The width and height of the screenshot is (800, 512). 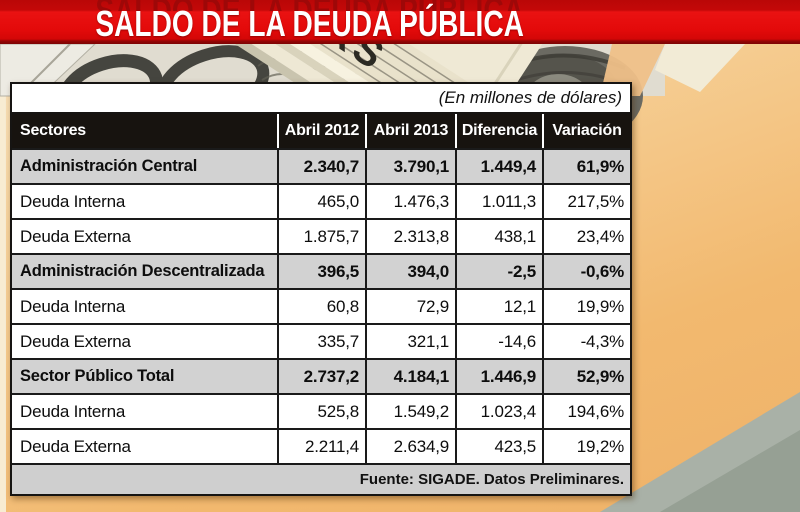 I want to click on value-cell: 335,7, so click(x=321, y=341).